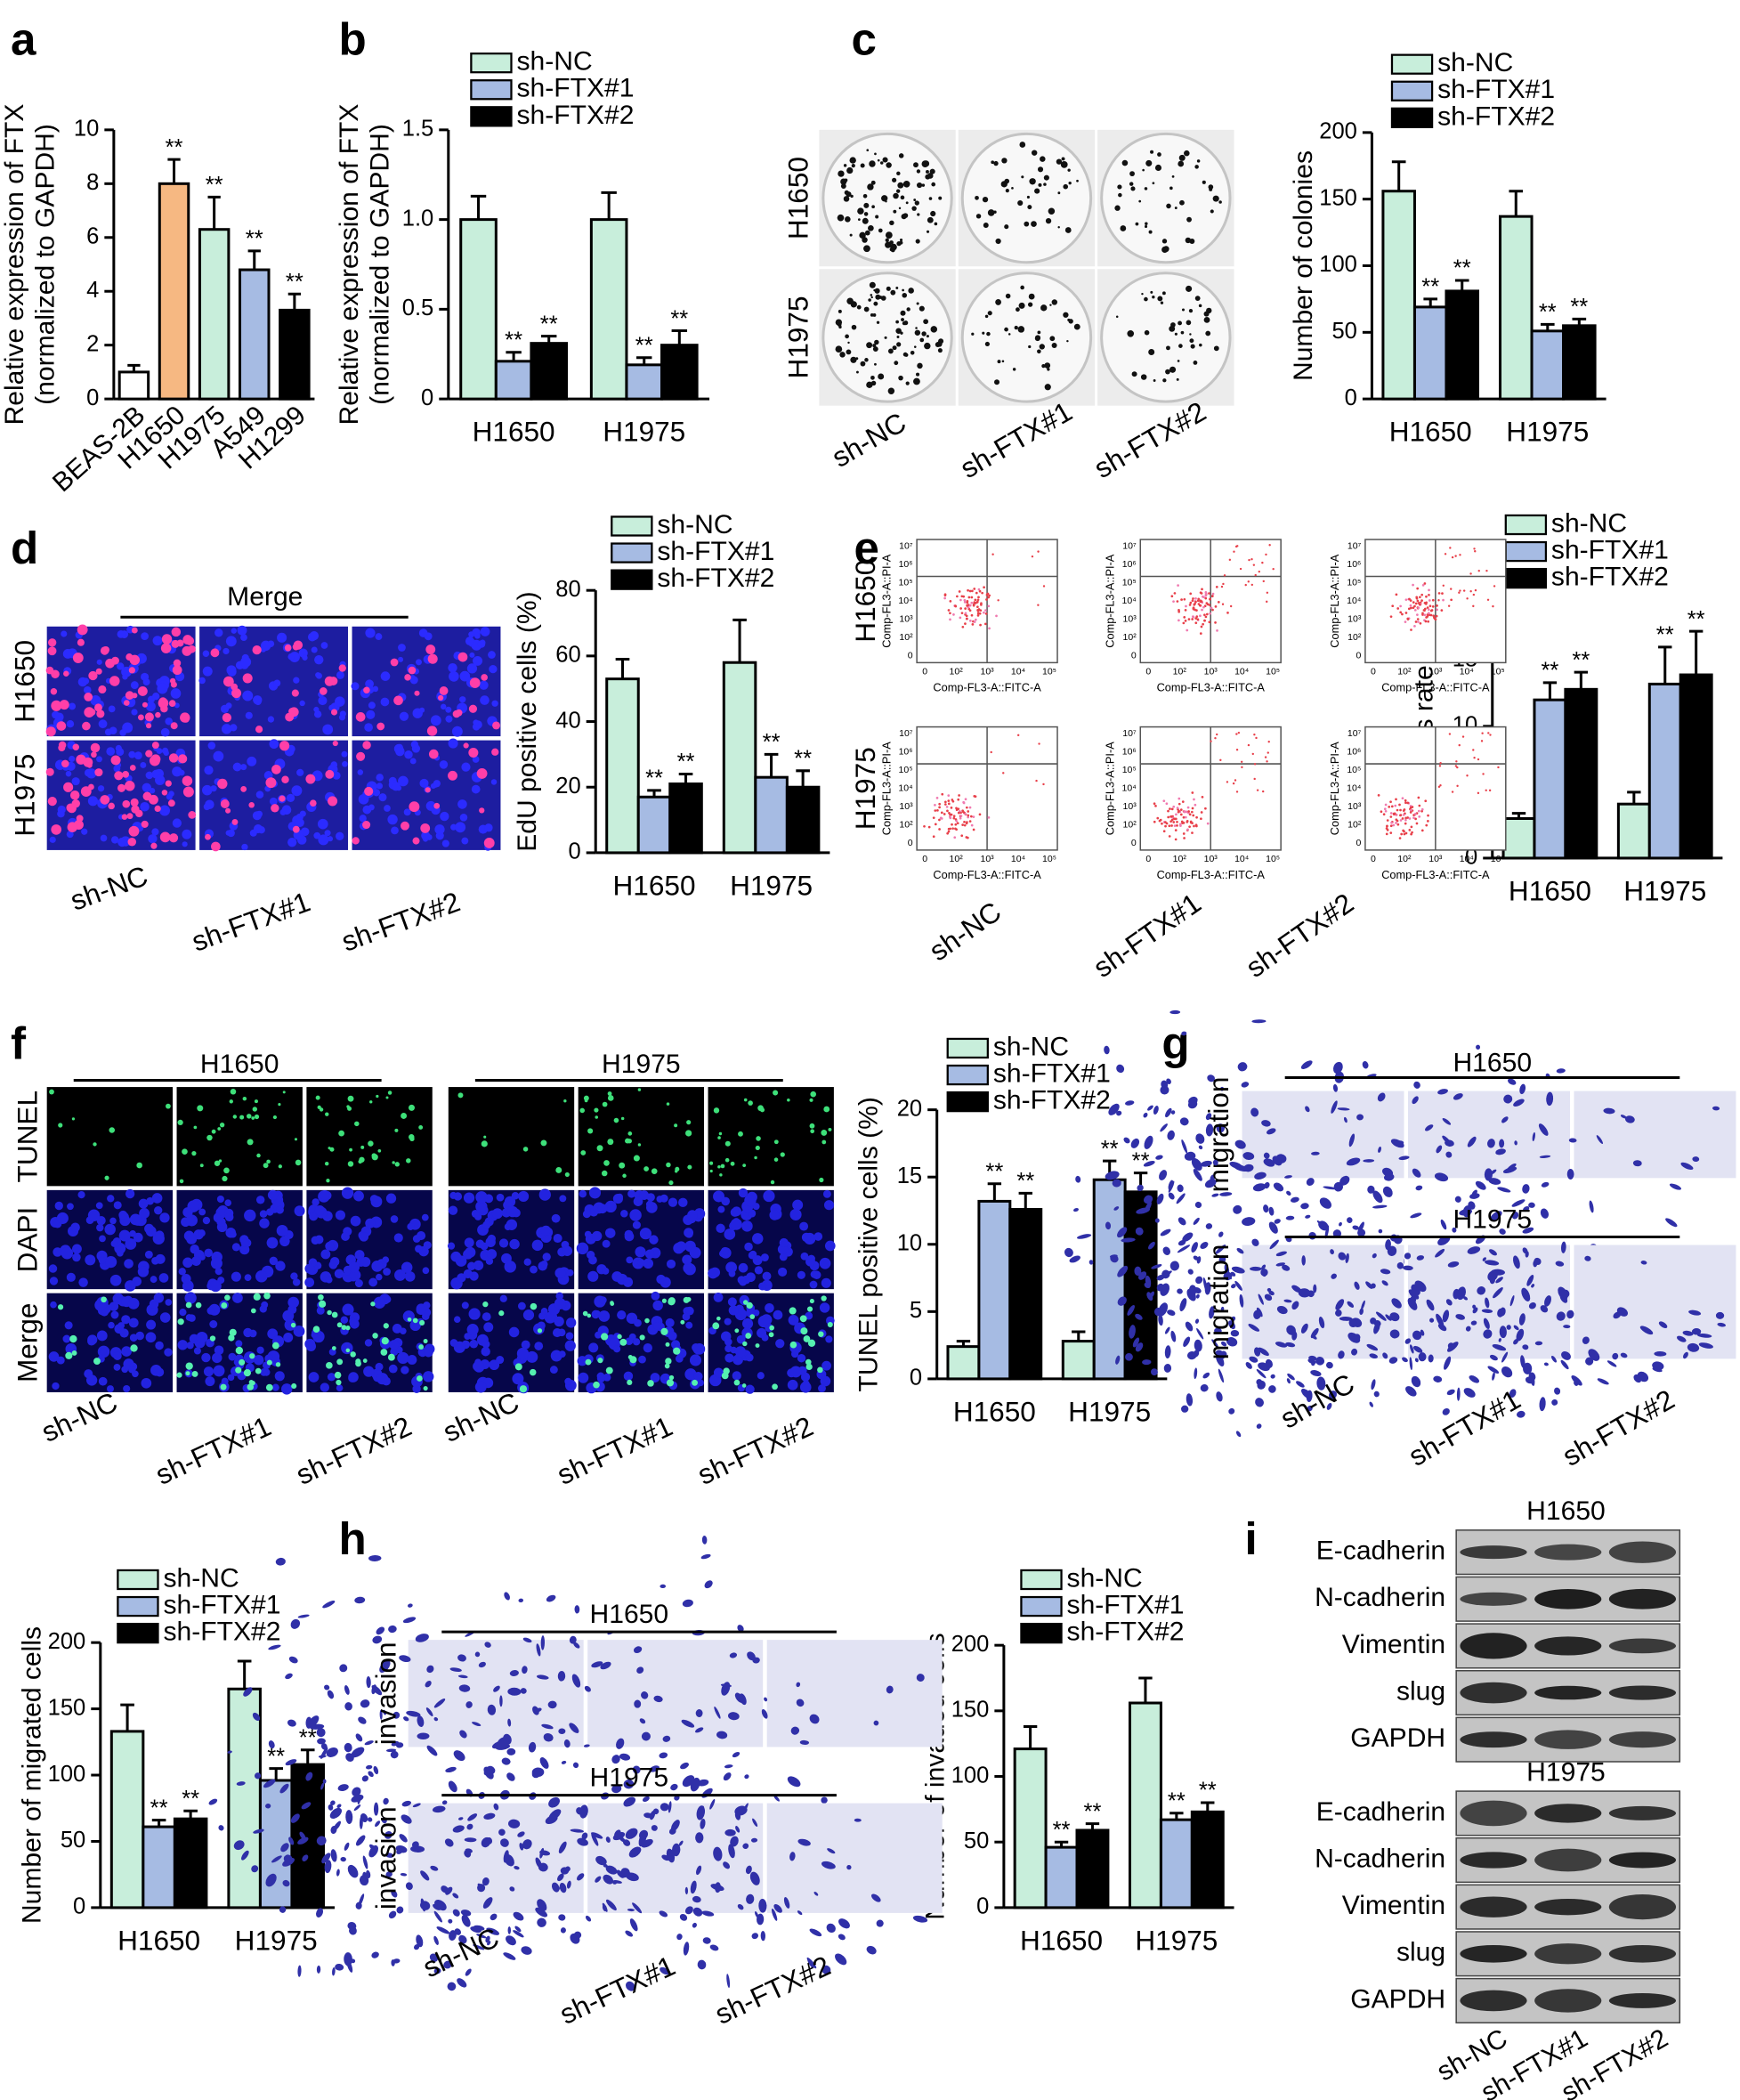 The height and width of the screenshot is (2100, 1740). What do you see at coordinates (1130, 733) in the screenshot?
I see `flow-tick-label: 10⁷` at bounding box center [1130, 733].